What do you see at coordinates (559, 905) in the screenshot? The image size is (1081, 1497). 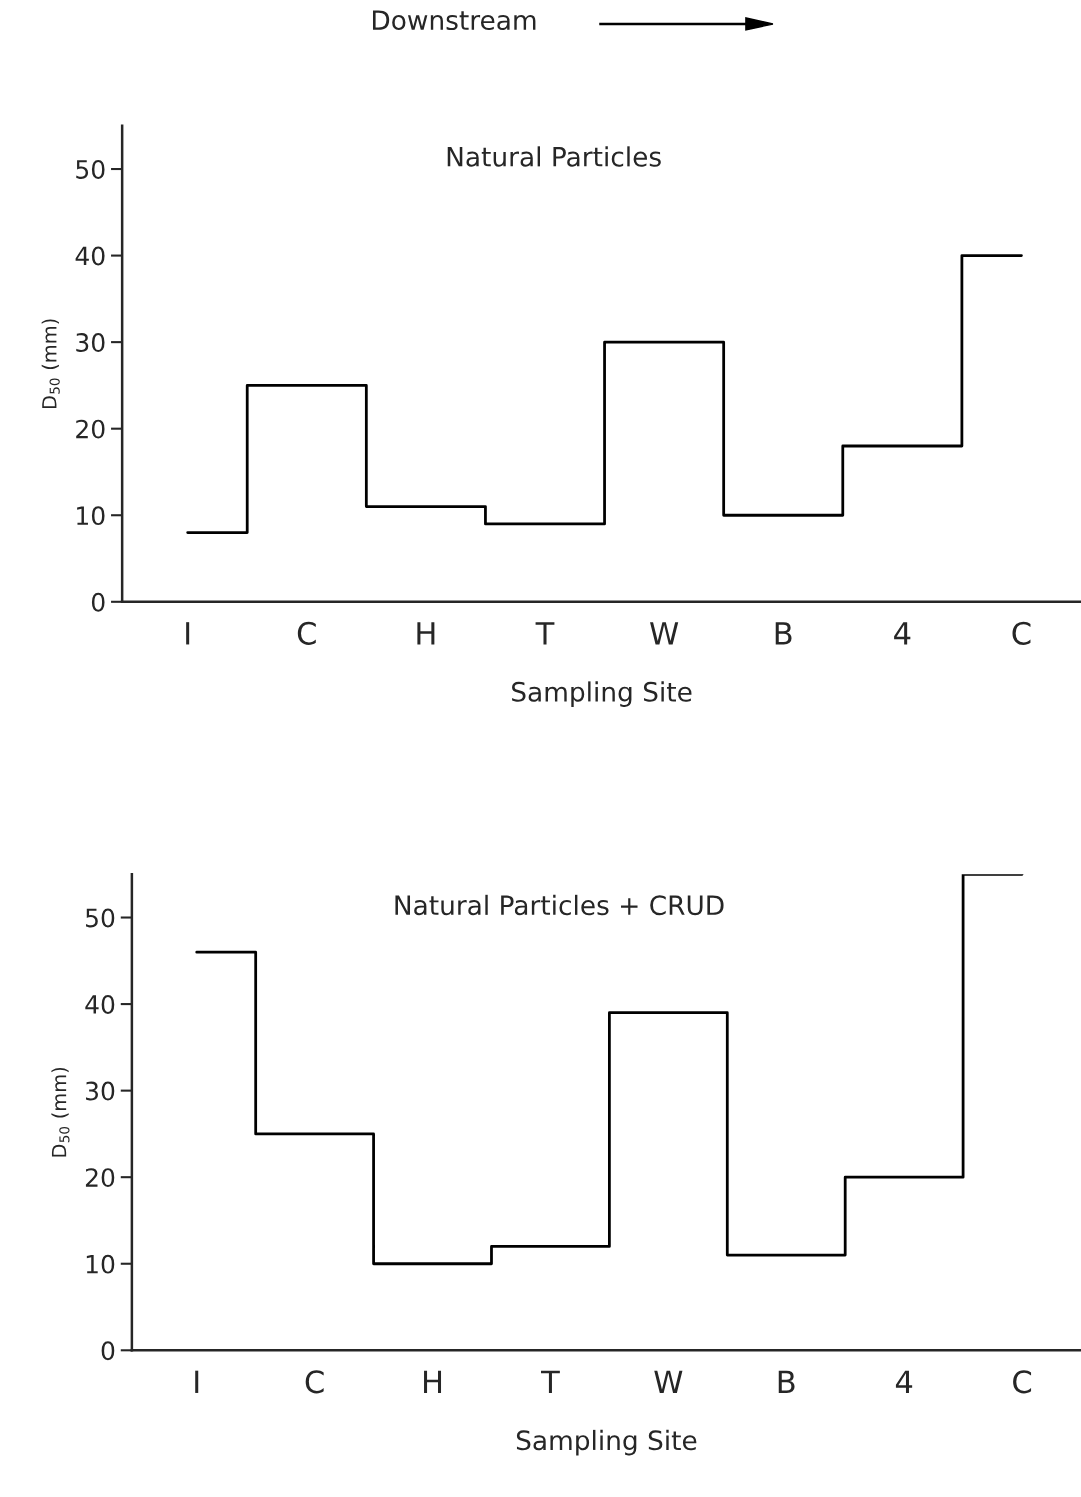 I see `text: Natural Particles + CRUD` at bounding box center [559, 905].